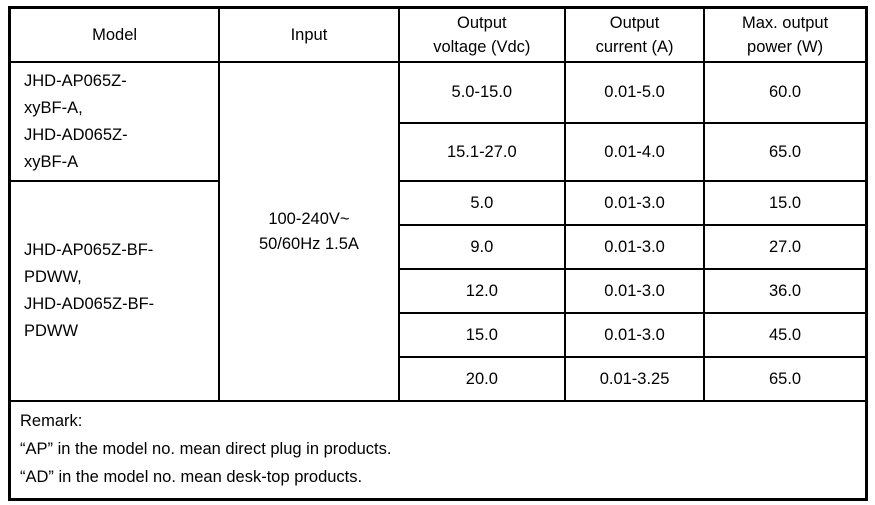 The height and width of the screenshot is (505, 875). Describe the element at coordinates (482, 379) in the screenshot. I see `voltage-cell: 20.0` at that location.